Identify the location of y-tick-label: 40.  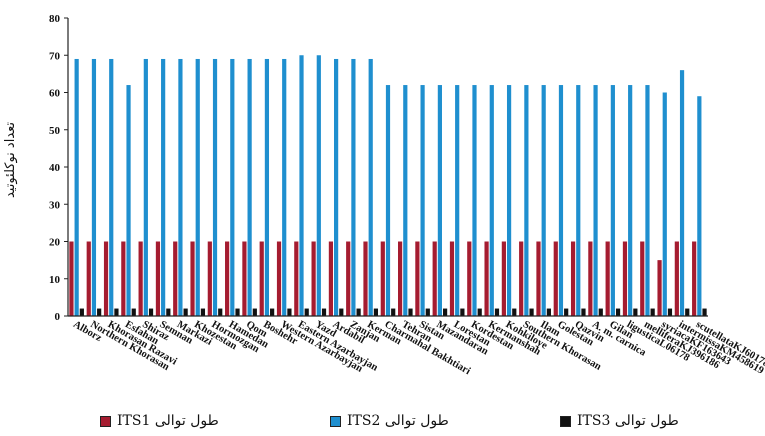
(55, 168).